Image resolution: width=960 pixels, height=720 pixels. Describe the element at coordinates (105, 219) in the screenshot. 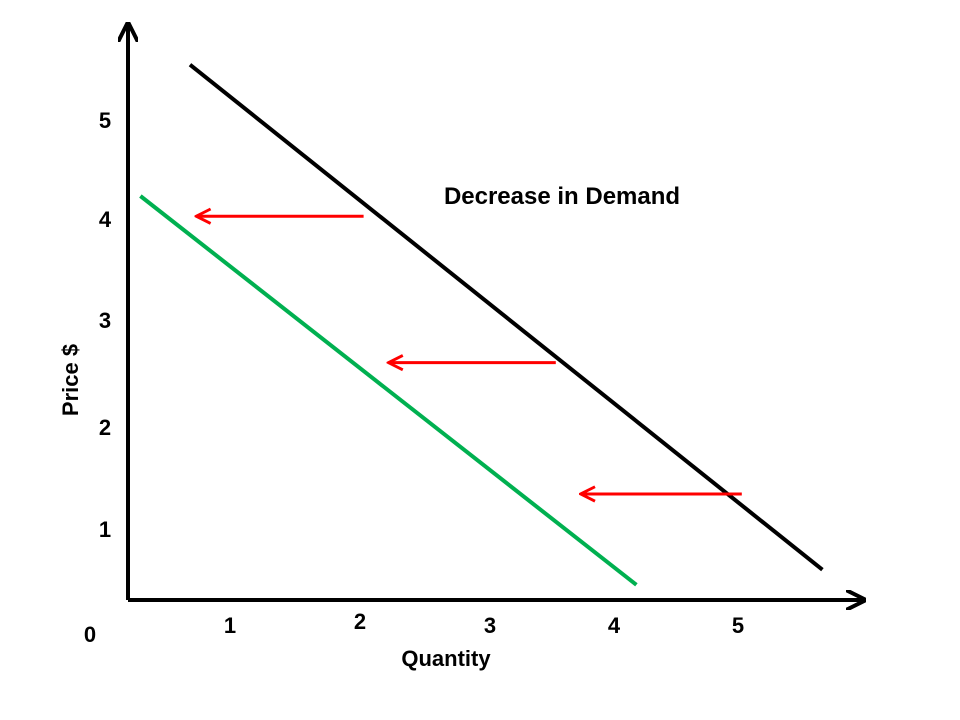

I see `y-tick-label: 4` at that location.